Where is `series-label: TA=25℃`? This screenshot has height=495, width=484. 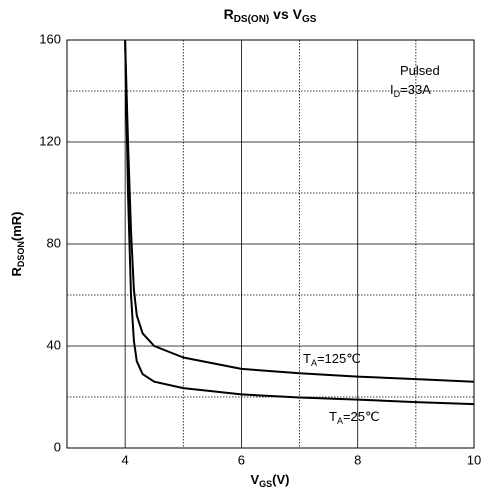 series-label: TA=25℃ is located at coordinates (354, 417).